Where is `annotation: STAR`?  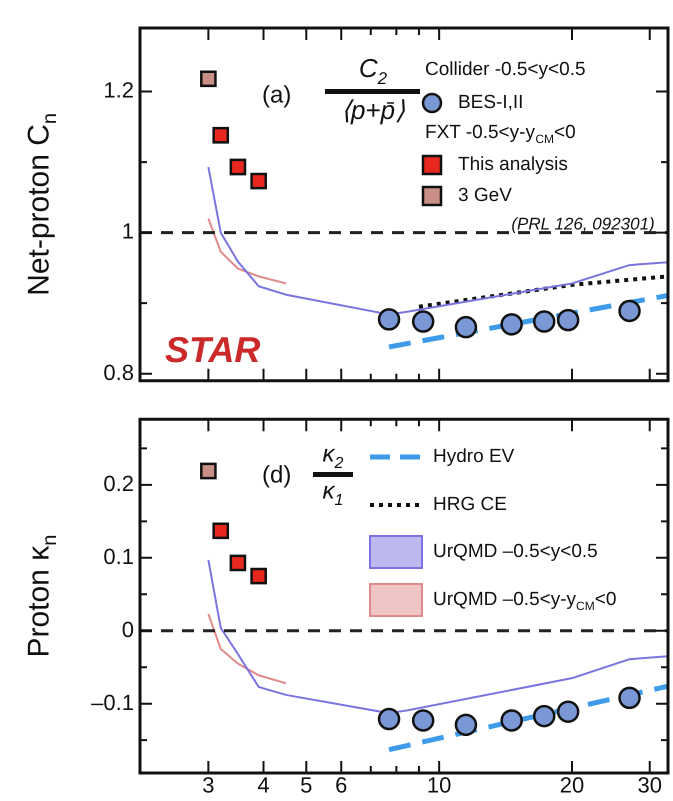 annotation: STAR is located at coordinates (212, 349).